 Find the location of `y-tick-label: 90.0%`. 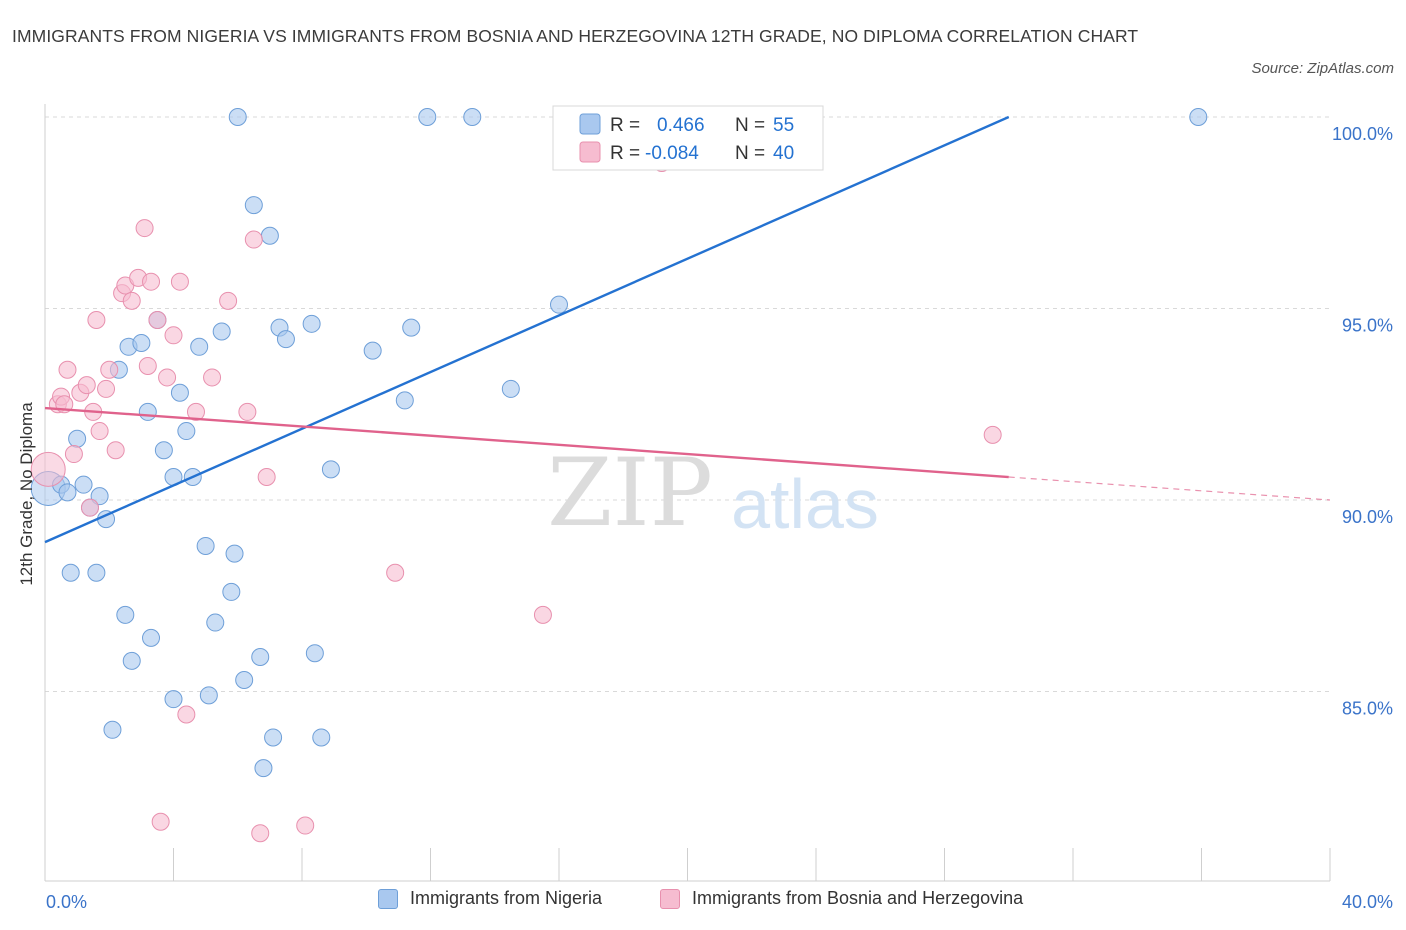

y-tick-label: 90.0% is located at coordinates (1367, 517).